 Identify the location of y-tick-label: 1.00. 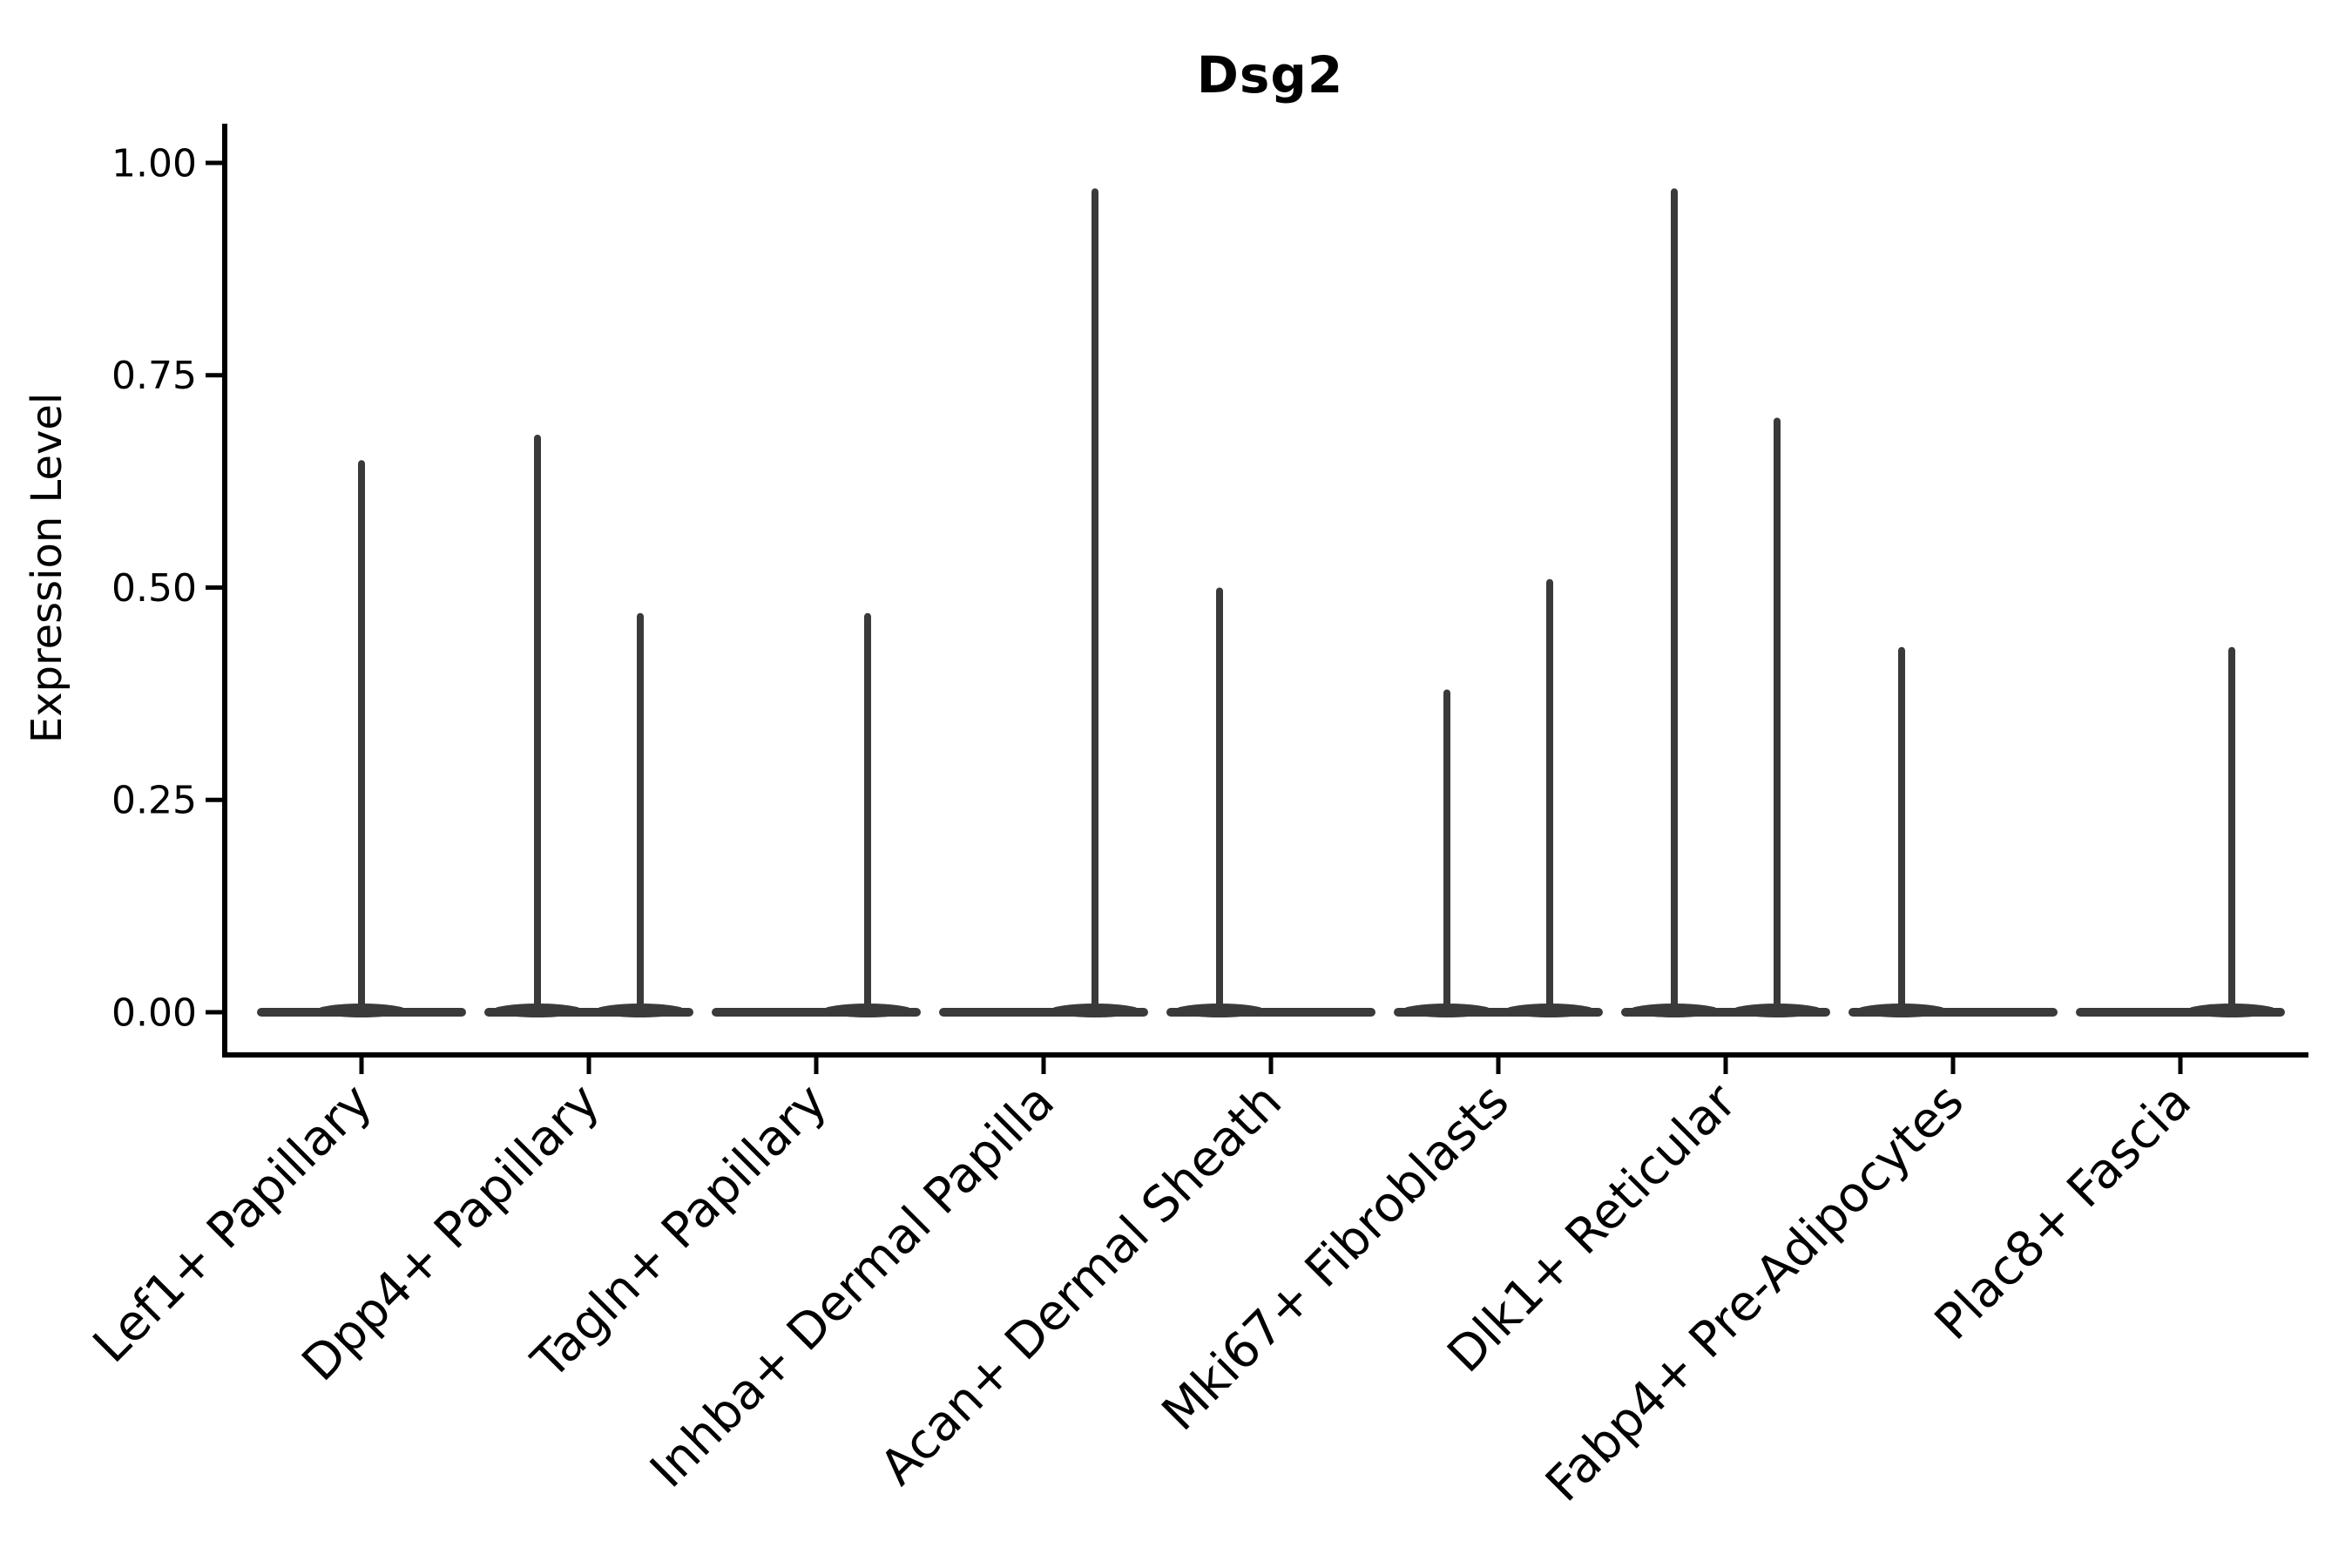
(154, 163).